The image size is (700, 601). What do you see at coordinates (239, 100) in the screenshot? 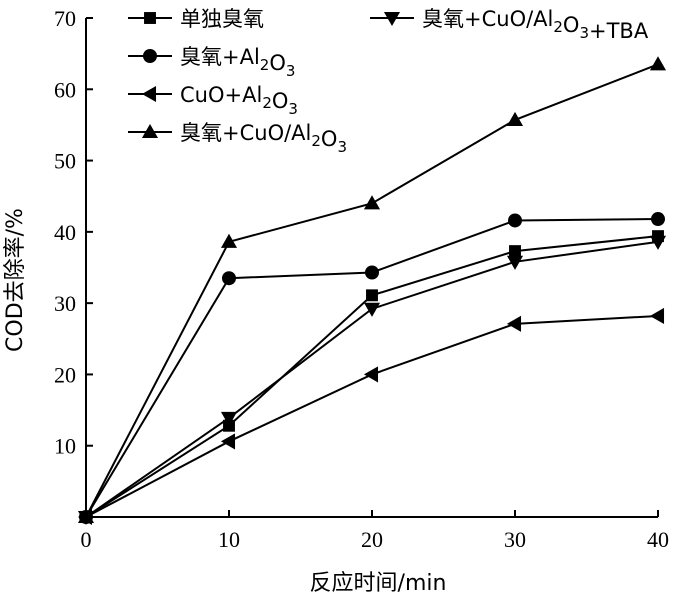
I see `legend-label: CuO+Al2O3` at bounding box center [239, 100].